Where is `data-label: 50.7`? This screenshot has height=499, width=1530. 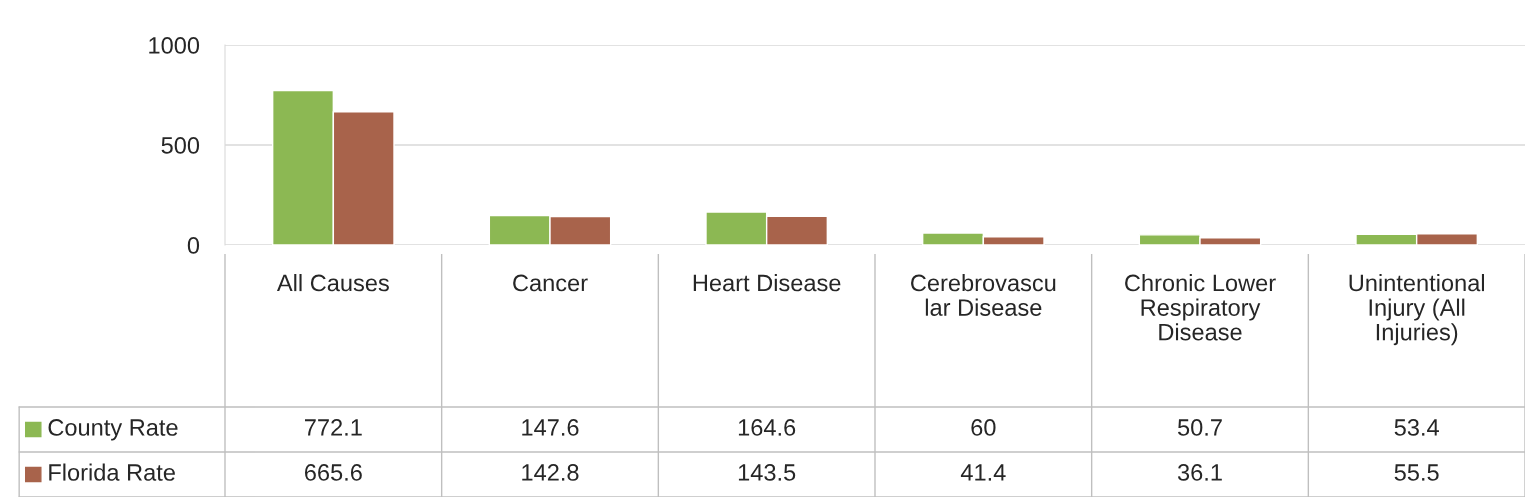 data-label: 50.7 is located at coordinates (1199, 427).